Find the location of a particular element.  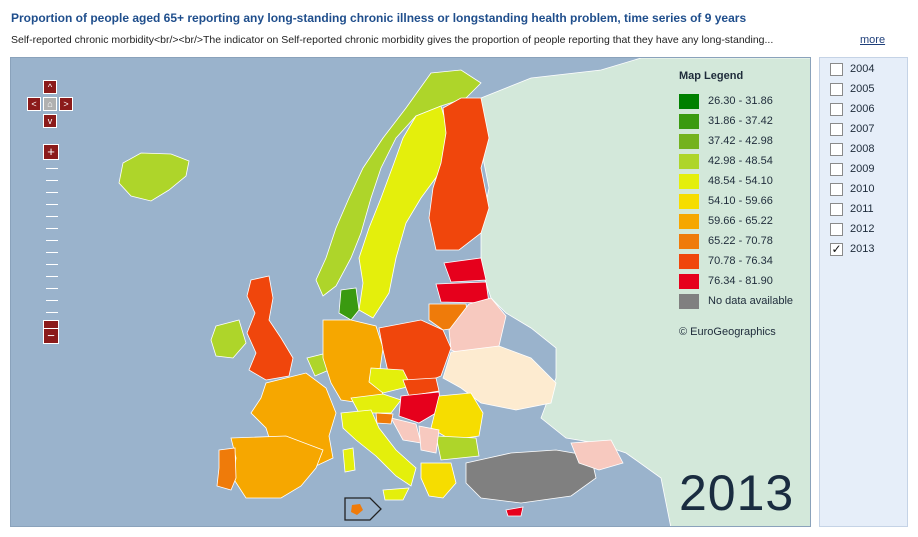

zoom-in-button: + is located at coordinates (51, 152).